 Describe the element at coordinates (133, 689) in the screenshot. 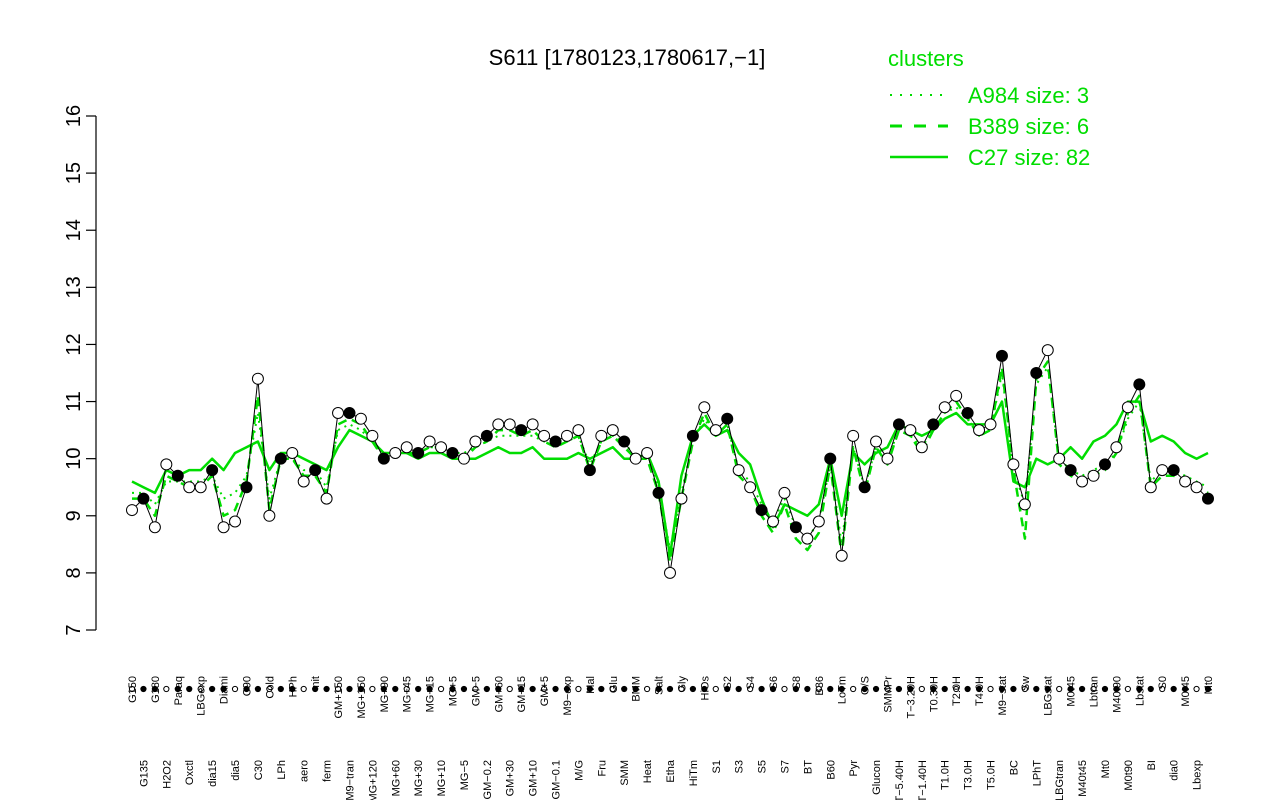

I see `x-tick-label-0: G150` at that location.